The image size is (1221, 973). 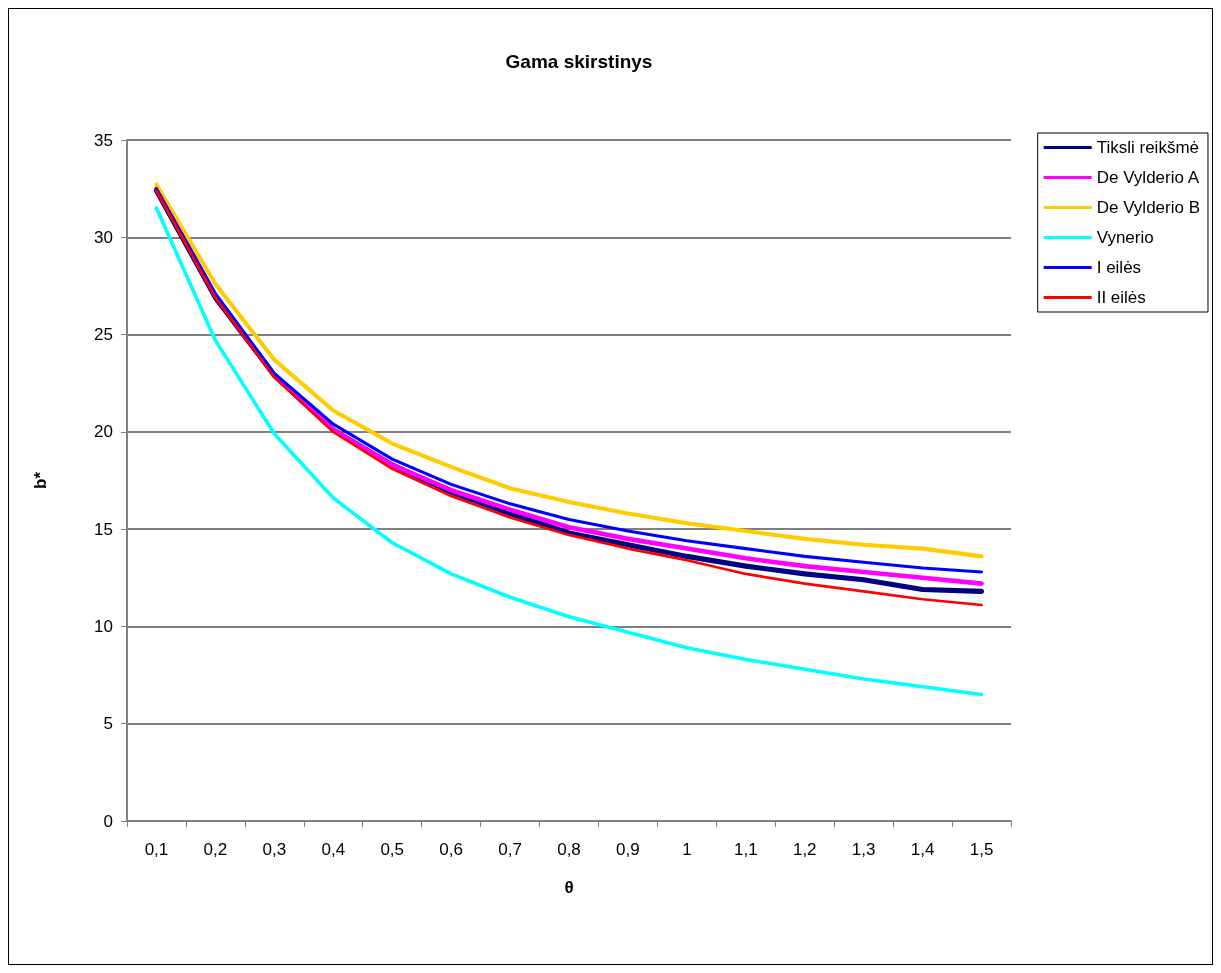 I want to click on x-tick-label: 1,1, so click(x=745, y=849).